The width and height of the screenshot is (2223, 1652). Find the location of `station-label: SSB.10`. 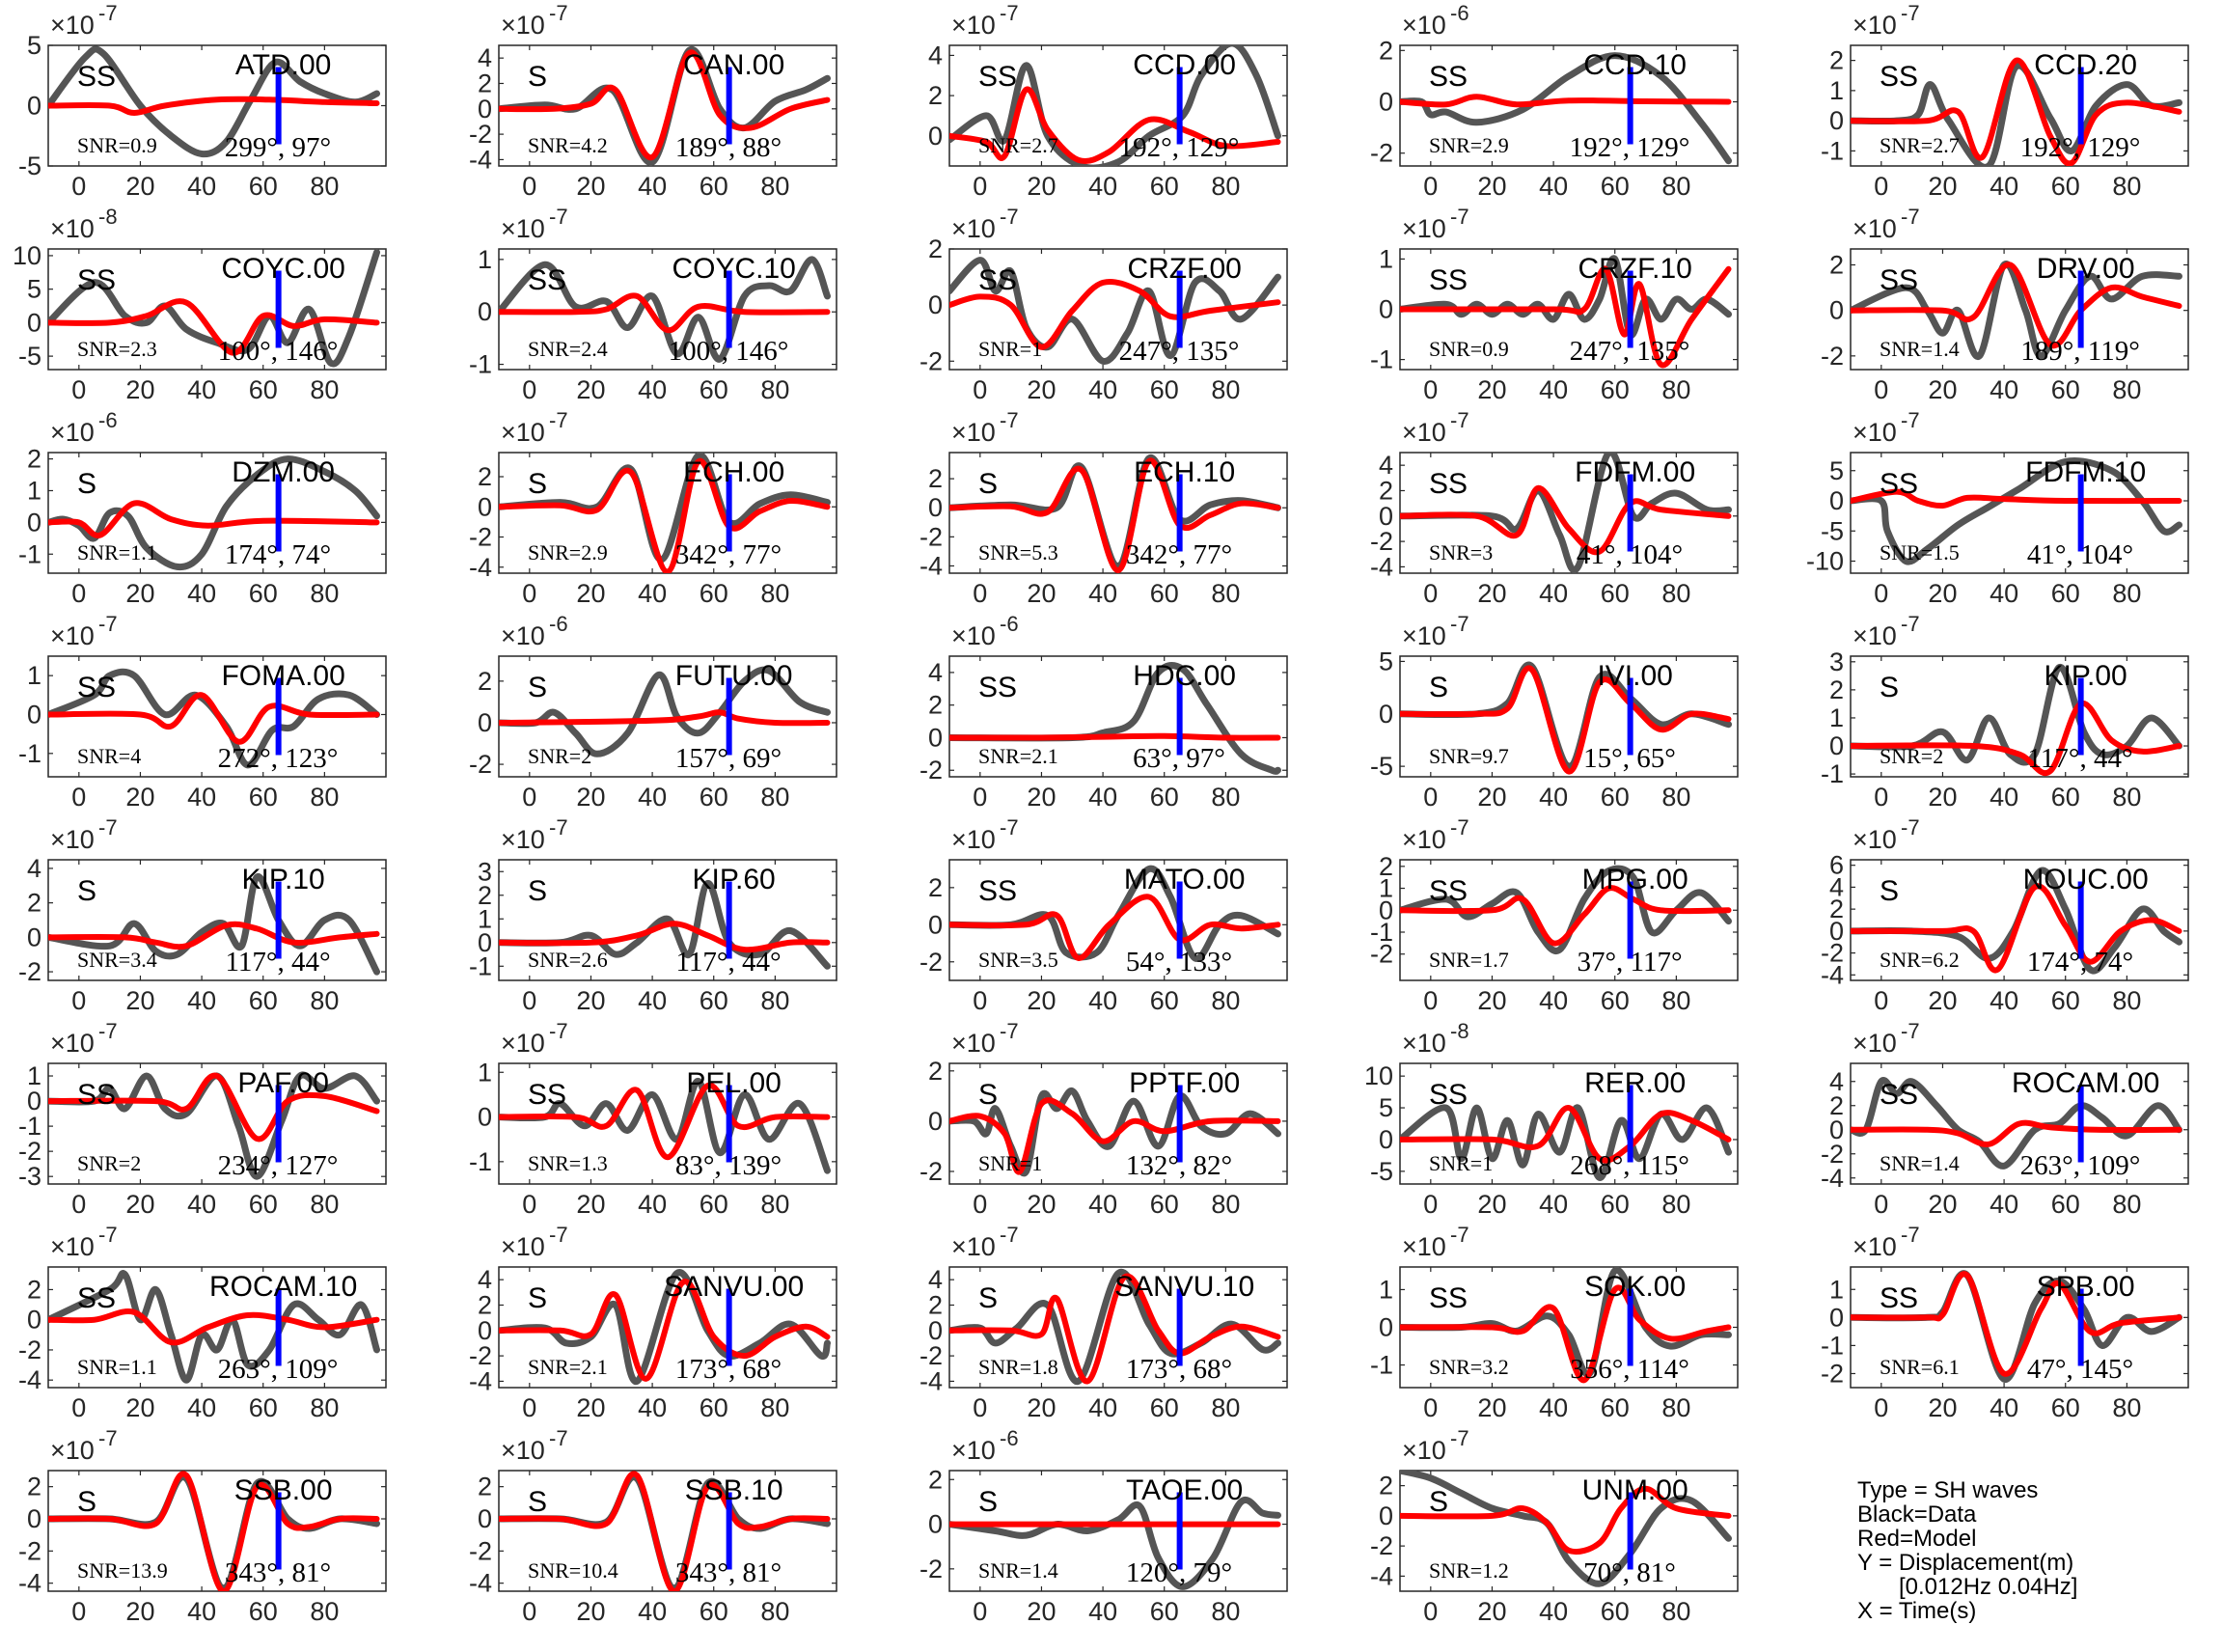

station-label: SSB.10 is located at coordinates (734, 1490).